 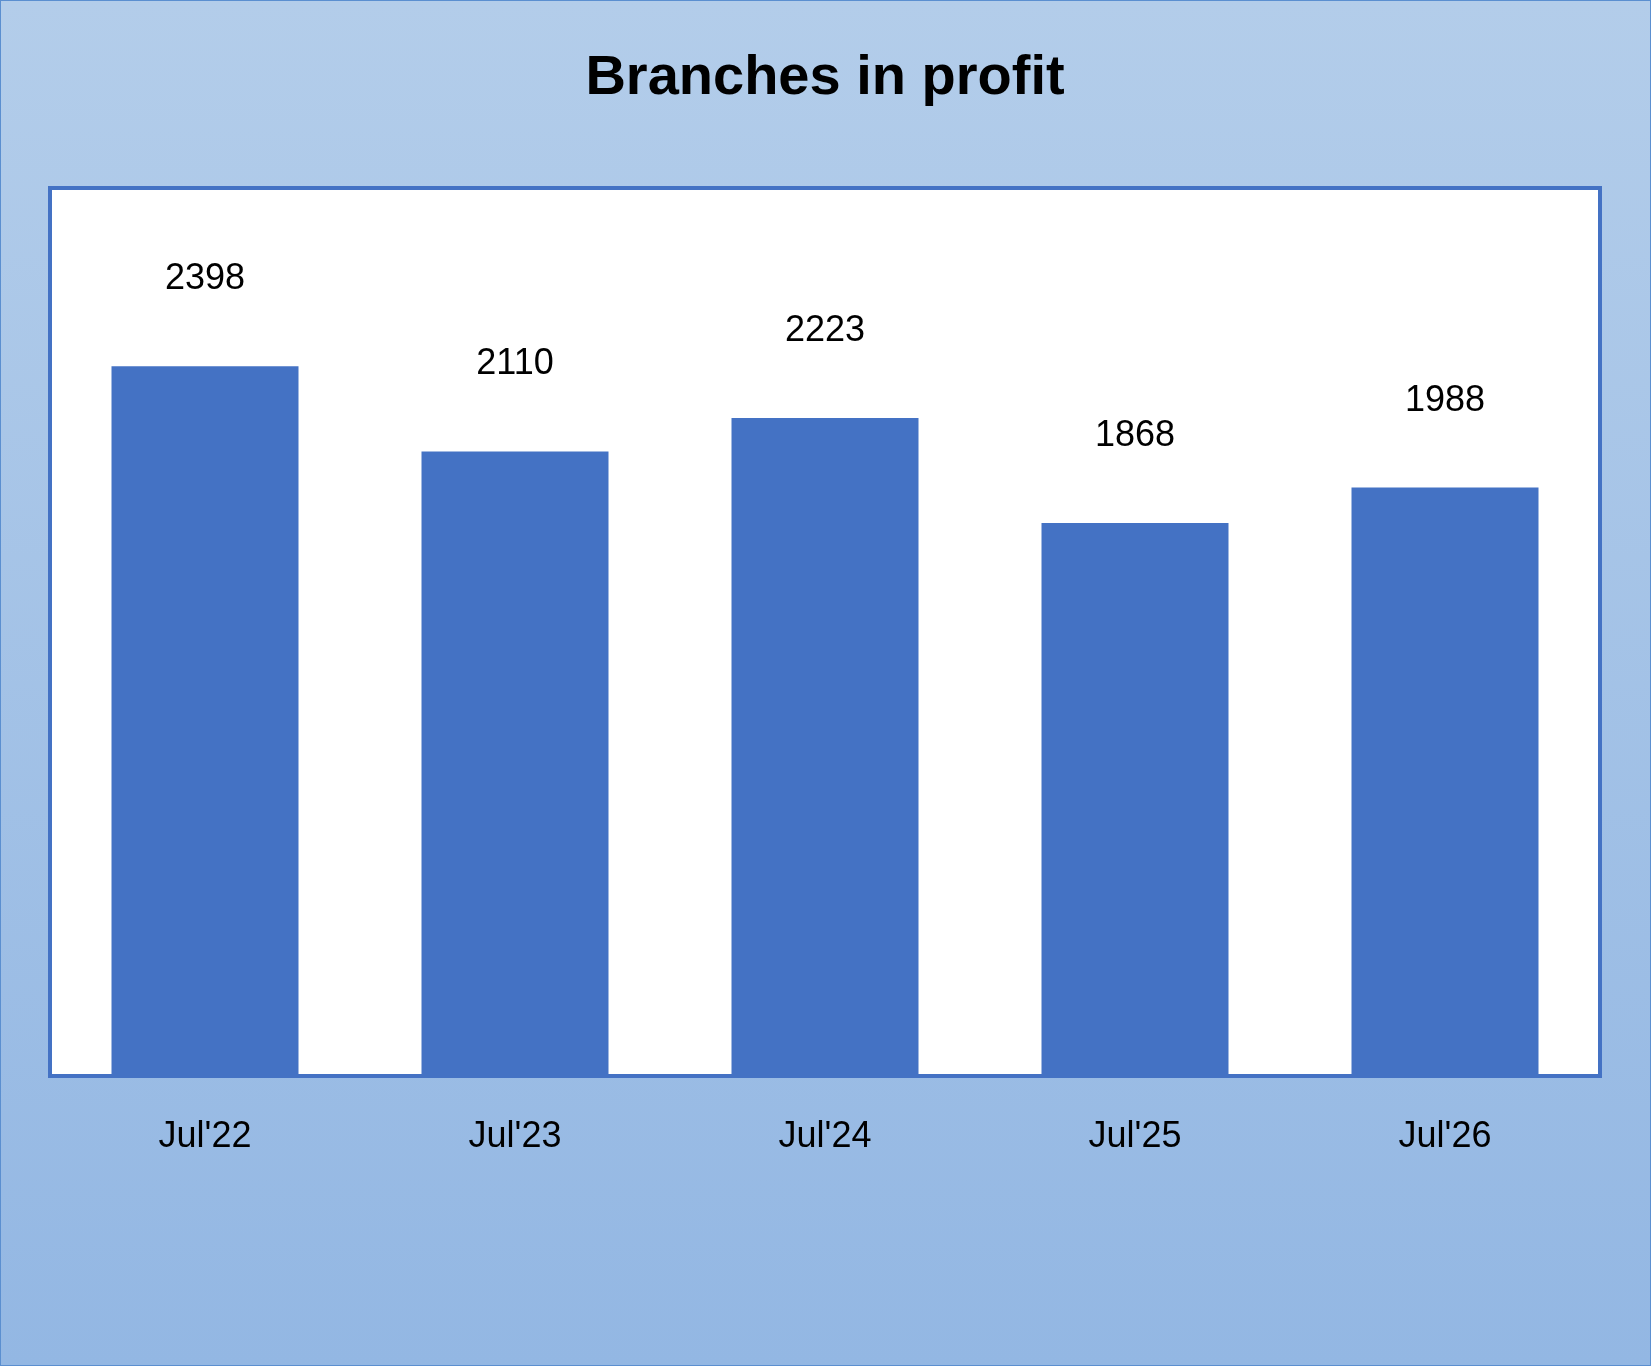 I want to click on data-label: 1988, so click(x=1445, y=398).